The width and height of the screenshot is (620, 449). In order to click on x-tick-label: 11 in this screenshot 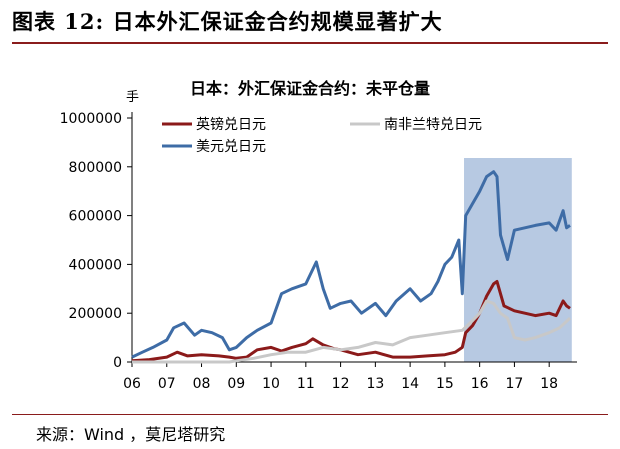, I will do `click(306, 384)`.